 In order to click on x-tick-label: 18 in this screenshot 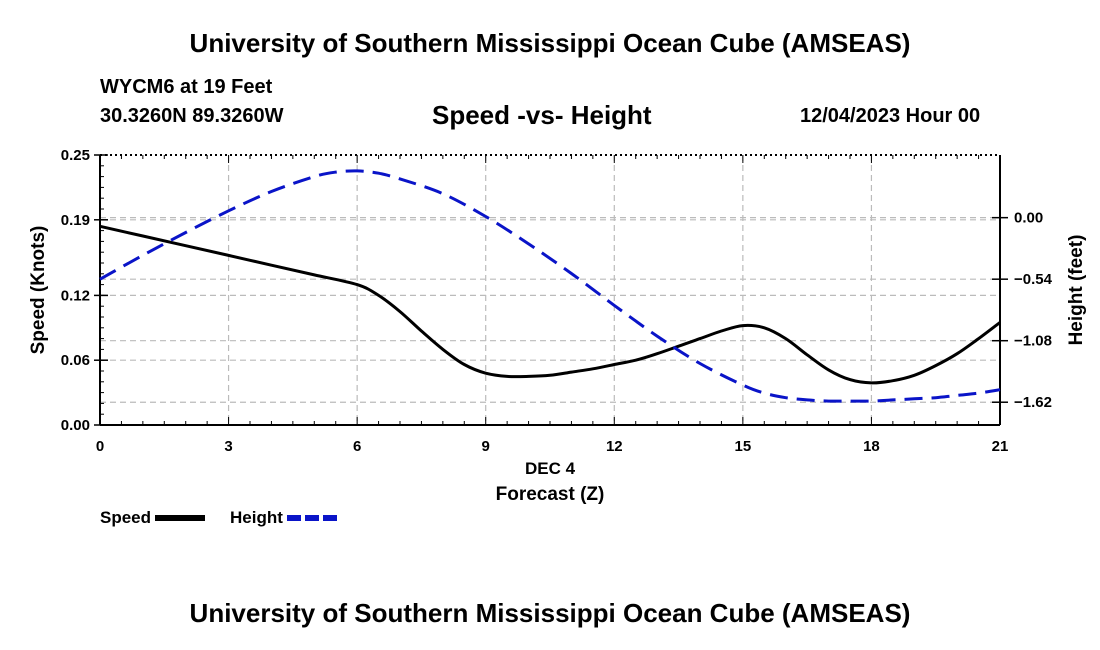, I will do `click(871, 446)`.